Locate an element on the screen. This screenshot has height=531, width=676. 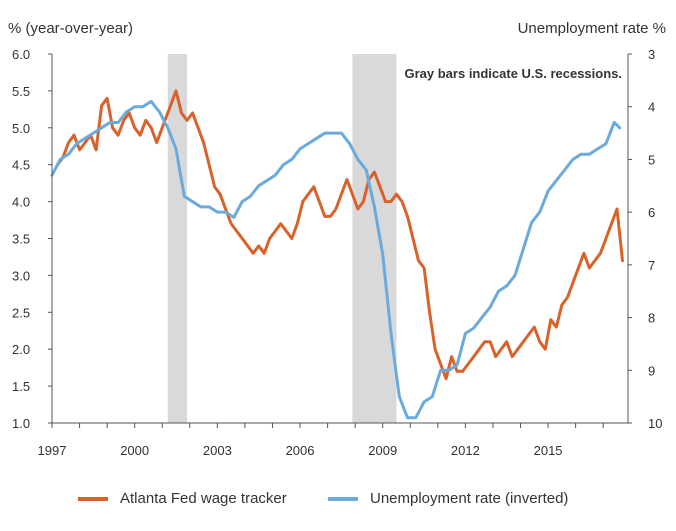
legend-label-wage: Atlanta Fed wage tracker is located at coordinates (203, 498).